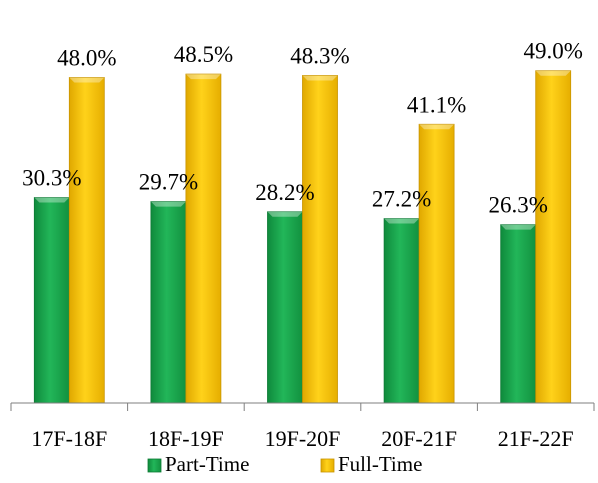 This screenshot has width=598, height=483. I want to click on legend-label-full-time: Full-Time, so click(380, 464).